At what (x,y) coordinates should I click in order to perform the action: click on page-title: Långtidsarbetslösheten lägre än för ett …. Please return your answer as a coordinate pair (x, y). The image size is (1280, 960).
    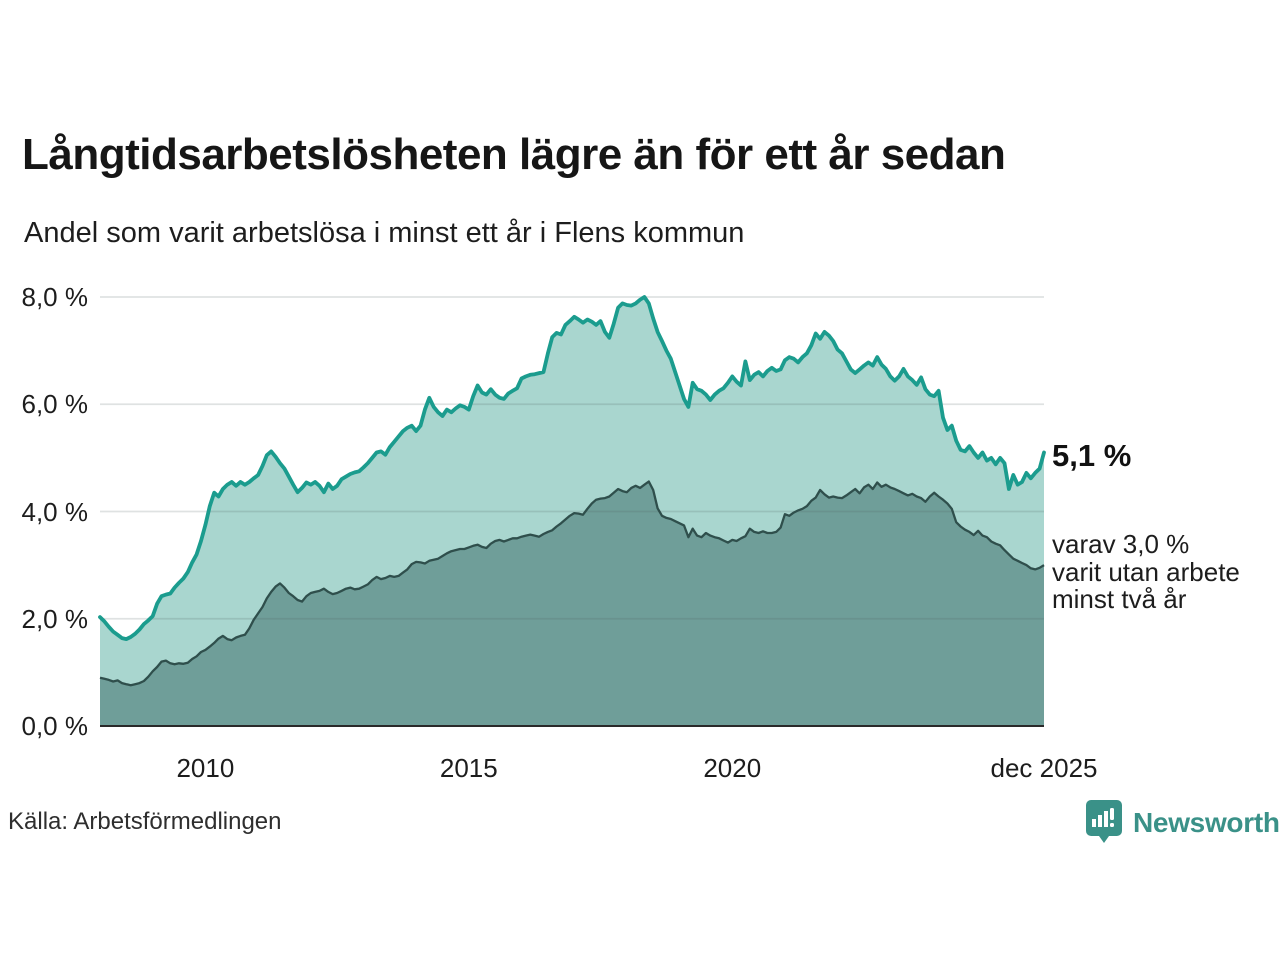
    Looking at the image, I should click on (514, 154).